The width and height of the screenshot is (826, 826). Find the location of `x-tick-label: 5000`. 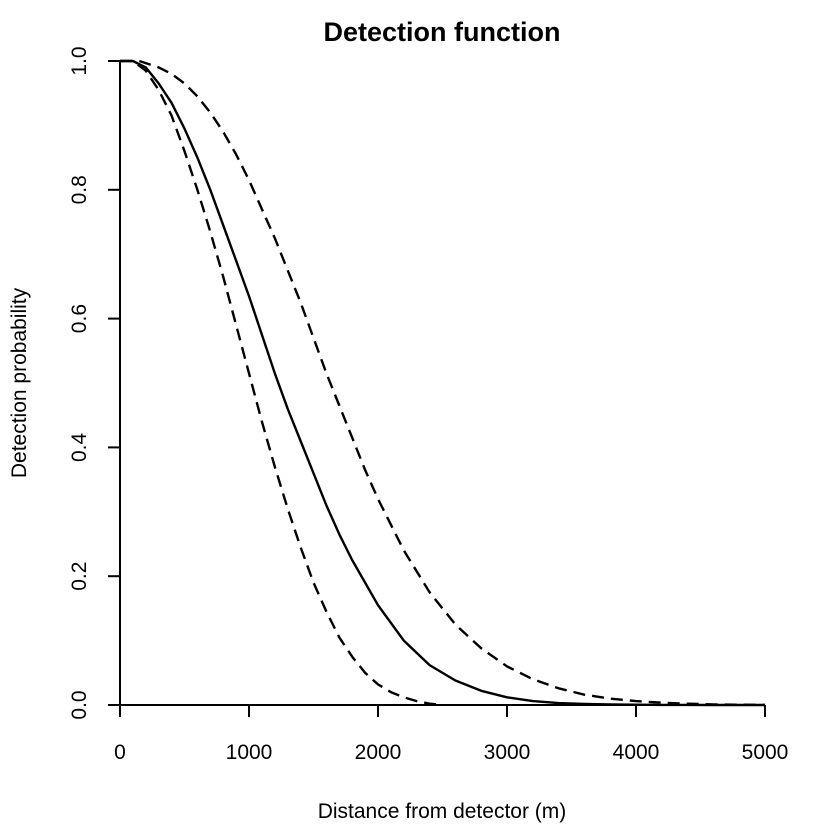

x-tick-label: 5000 is located at coordinates (765, 752).